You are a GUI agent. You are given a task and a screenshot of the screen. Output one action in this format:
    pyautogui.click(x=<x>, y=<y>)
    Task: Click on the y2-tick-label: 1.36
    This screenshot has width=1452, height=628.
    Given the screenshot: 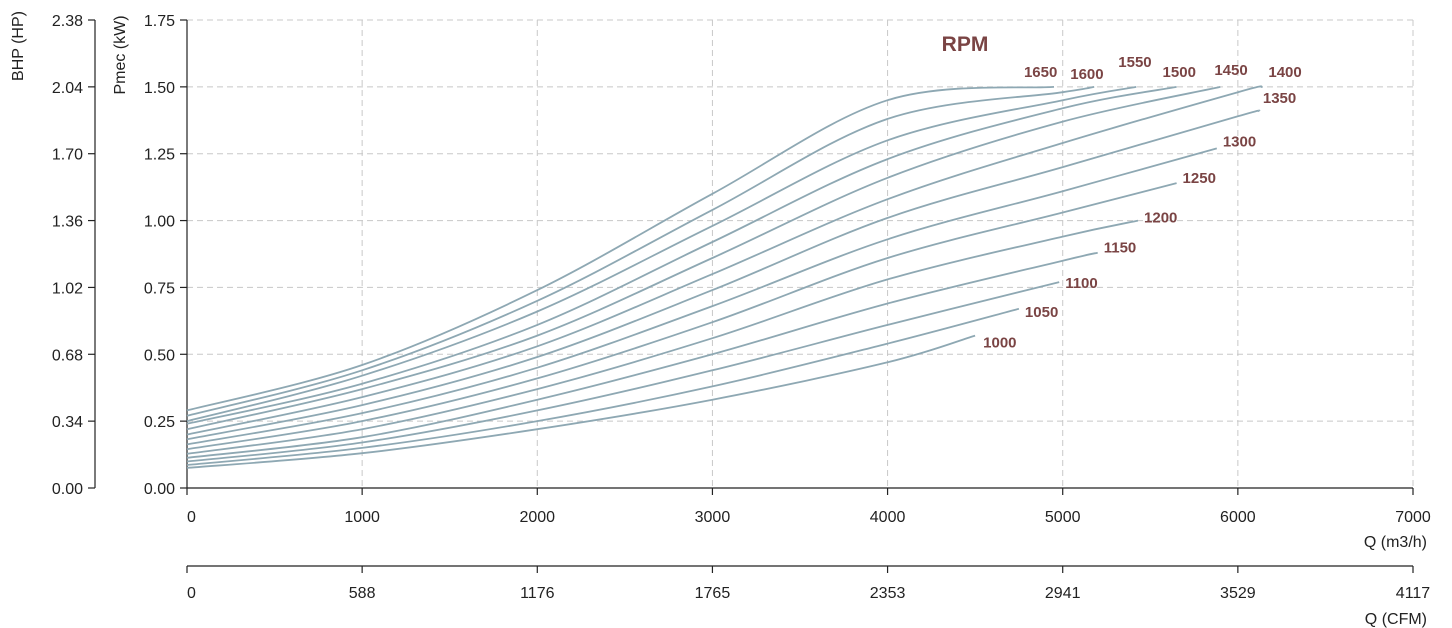 What is the action you would take?
    pyautogui.click(x=67, y=222)
    